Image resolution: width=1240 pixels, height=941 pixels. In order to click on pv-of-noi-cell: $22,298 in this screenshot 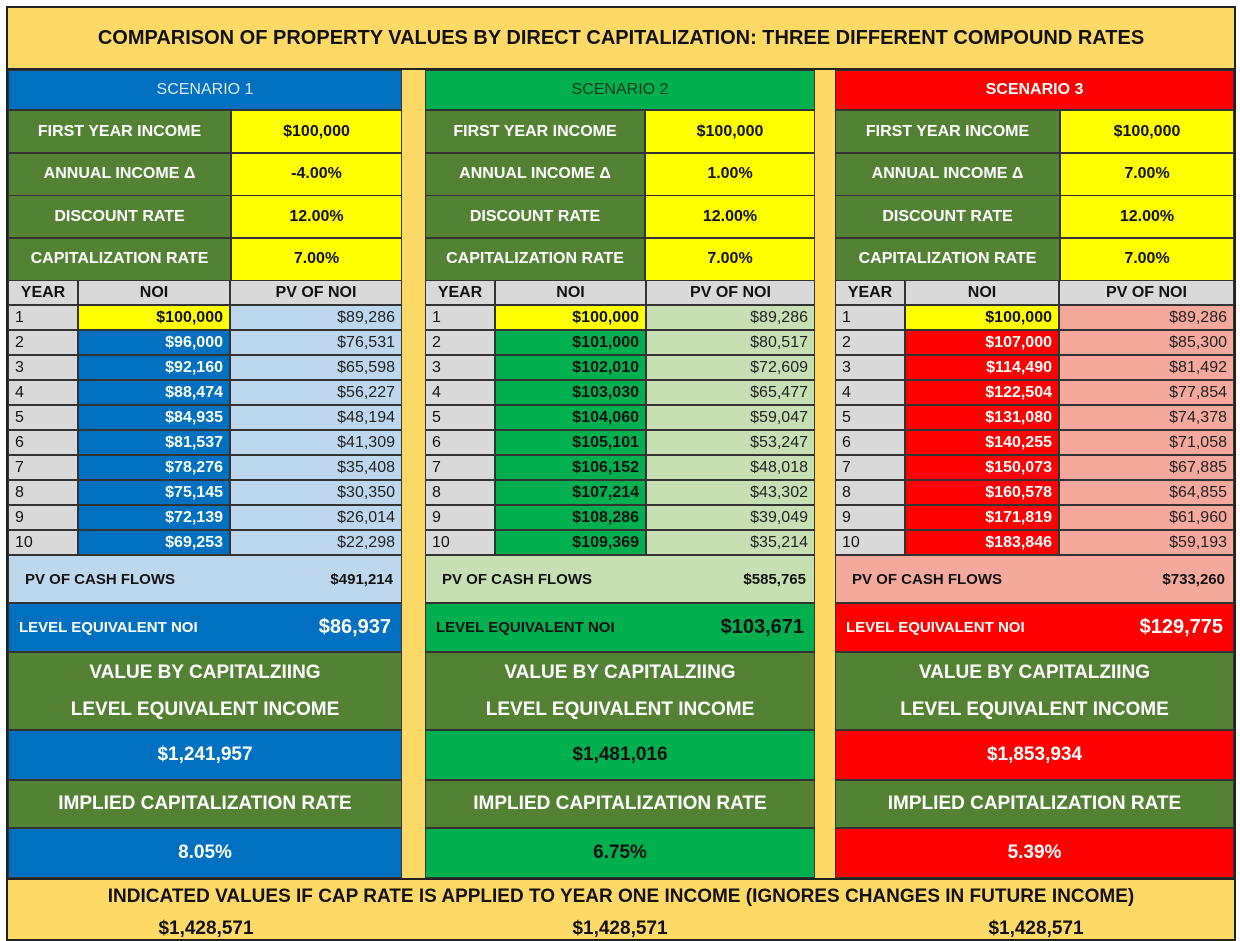, I will do `click(316, 542)`.